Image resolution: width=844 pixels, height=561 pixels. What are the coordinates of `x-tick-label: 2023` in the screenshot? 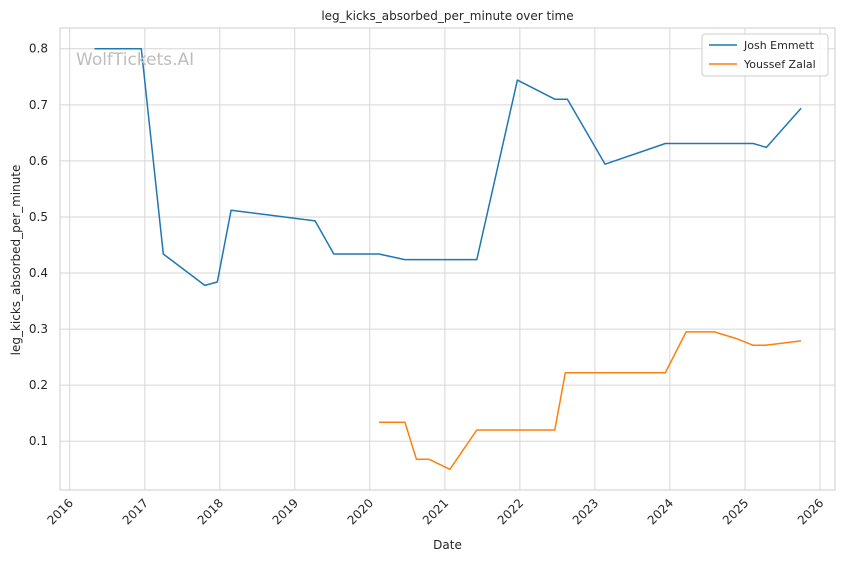 It's located at (585, 511).